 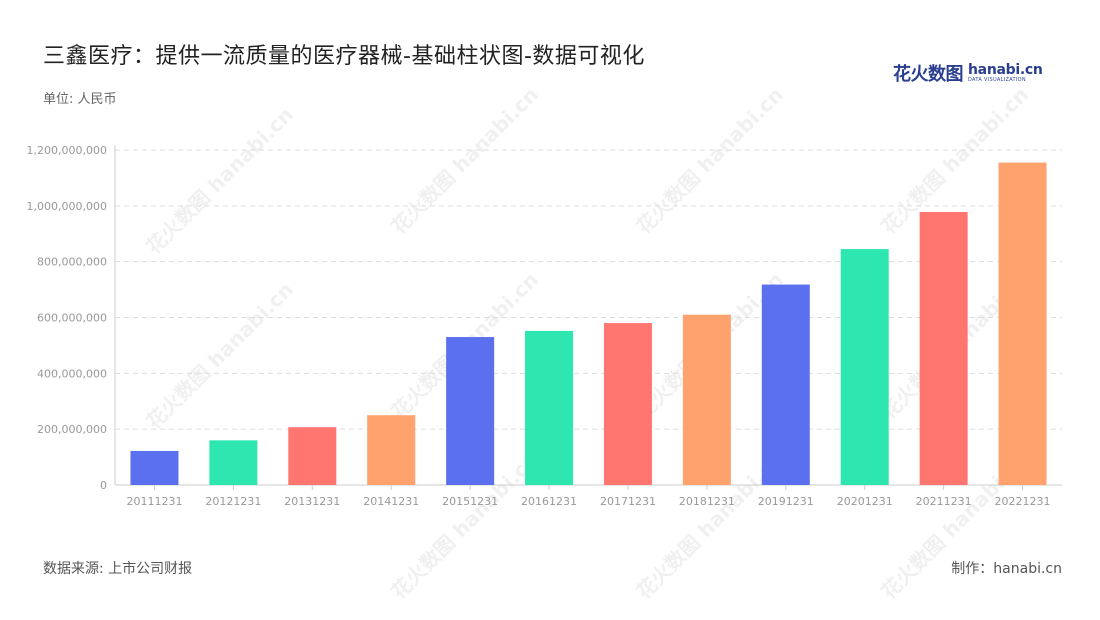 I want to click on x-tick-label: 20211231, so click(x=944, y=501).